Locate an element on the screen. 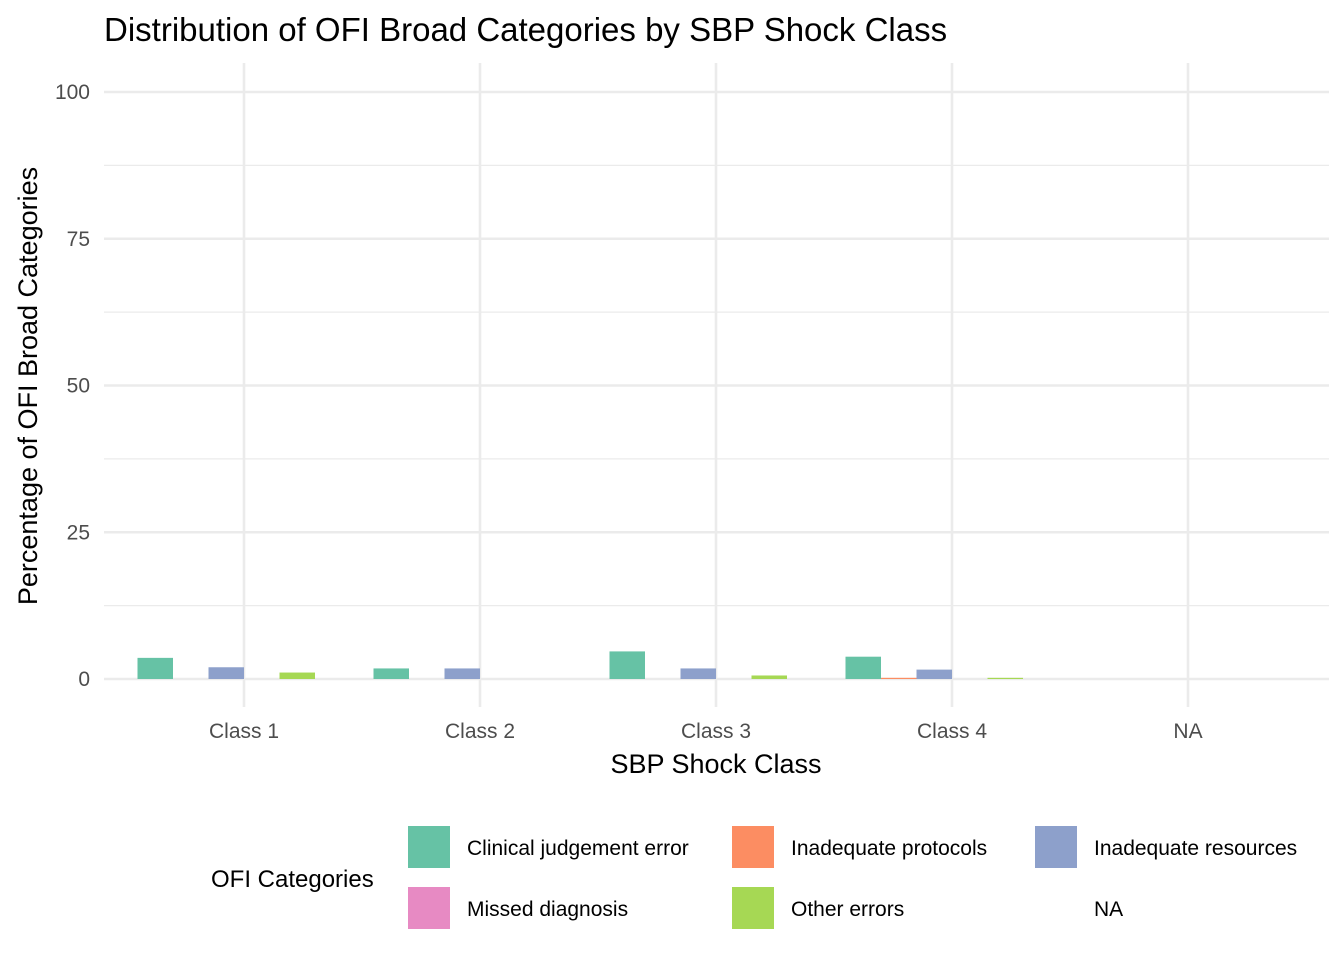 The width and height of the screenshot is (1344, 960). legend-label: Missed diagnosis is located at coordinates (547, 909).